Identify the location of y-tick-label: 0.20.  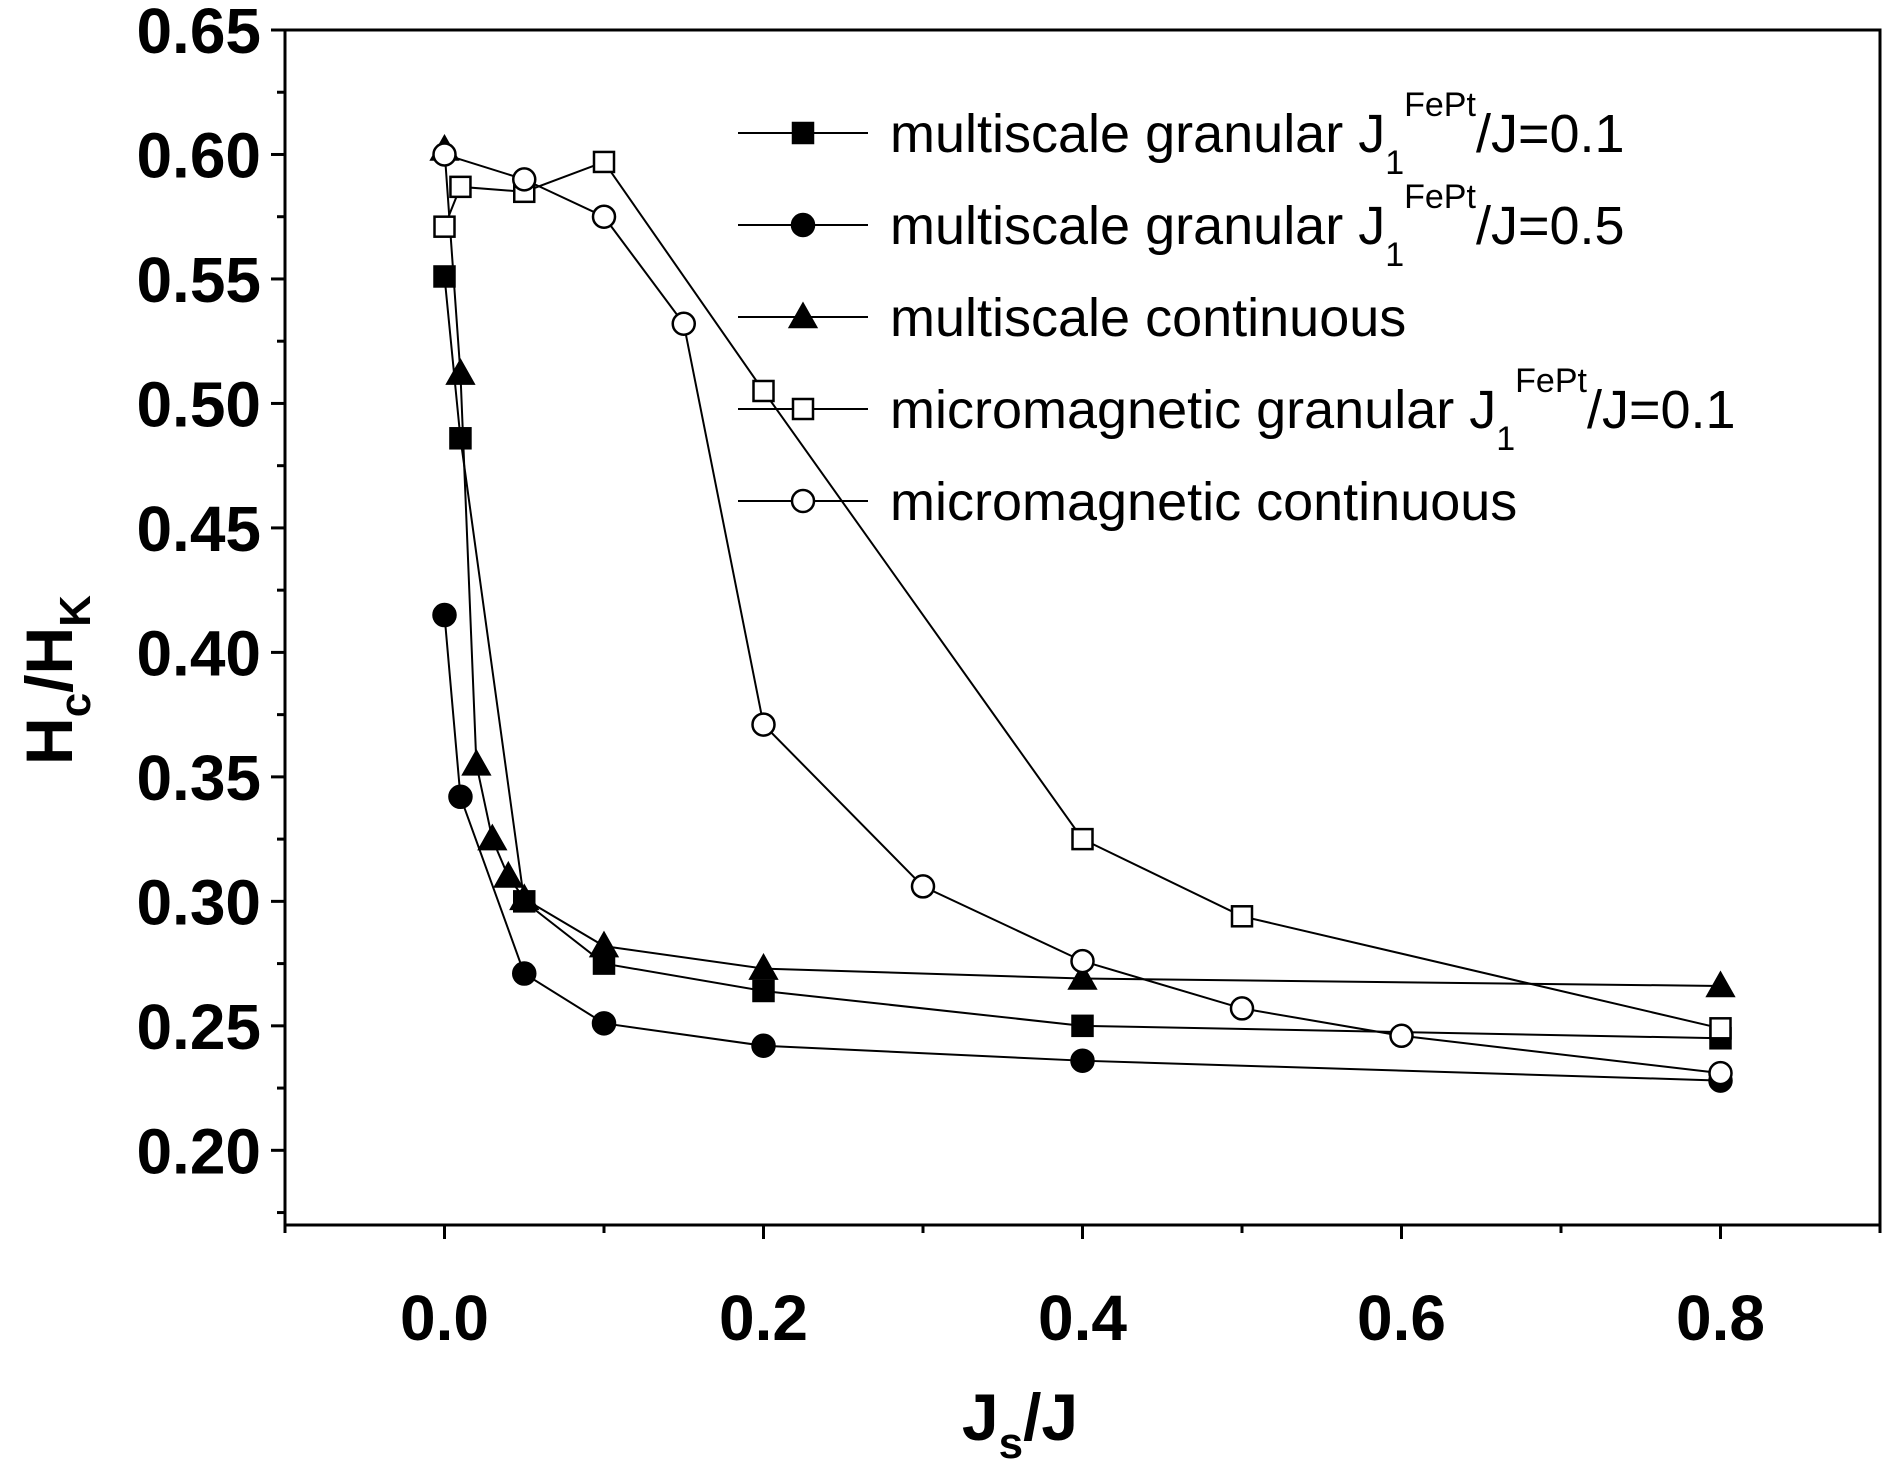
(198, 1151).